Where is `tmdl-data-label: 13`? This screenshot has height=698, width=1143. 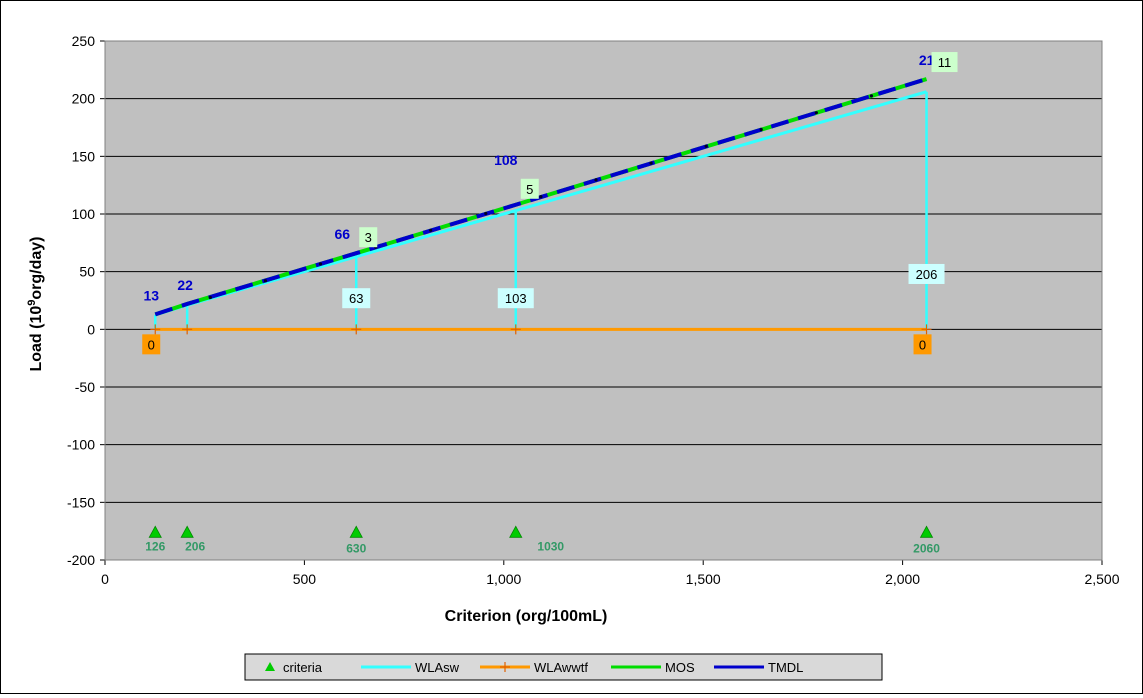
tmdl-data-label: 13 is located at coordinates (151, 295).